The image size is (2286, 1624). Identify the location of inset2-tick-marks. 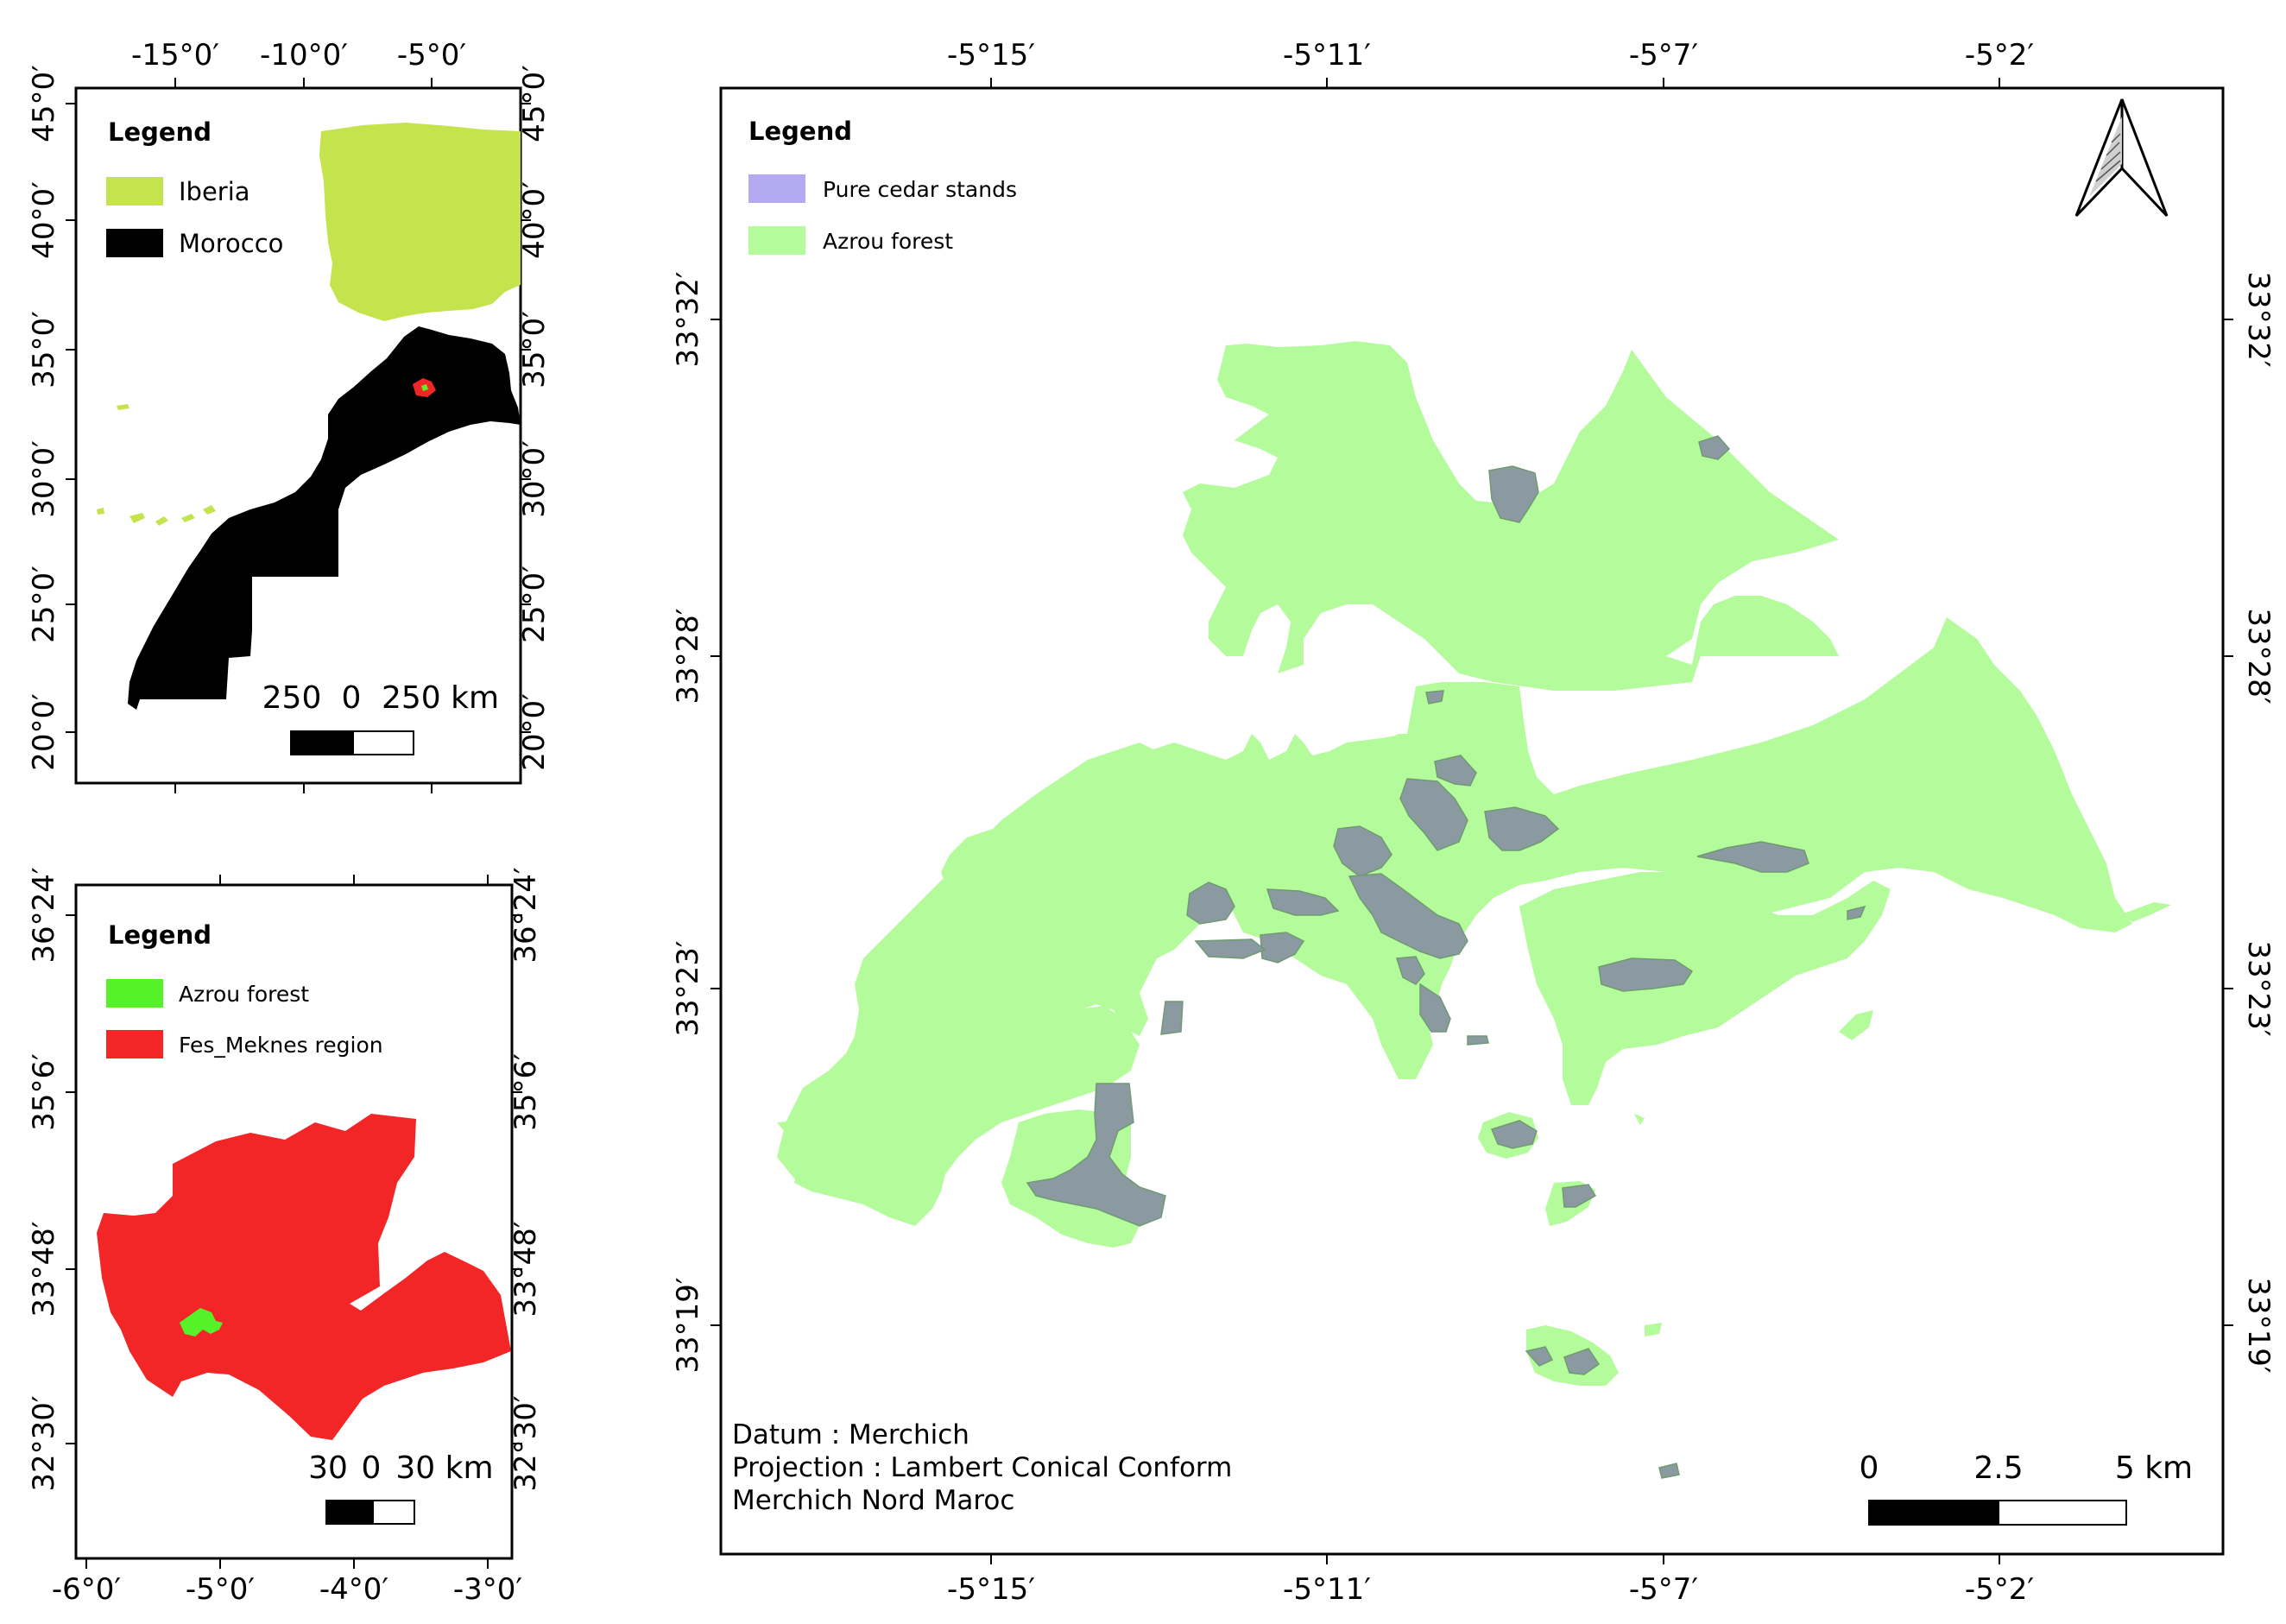
(294, 1222).